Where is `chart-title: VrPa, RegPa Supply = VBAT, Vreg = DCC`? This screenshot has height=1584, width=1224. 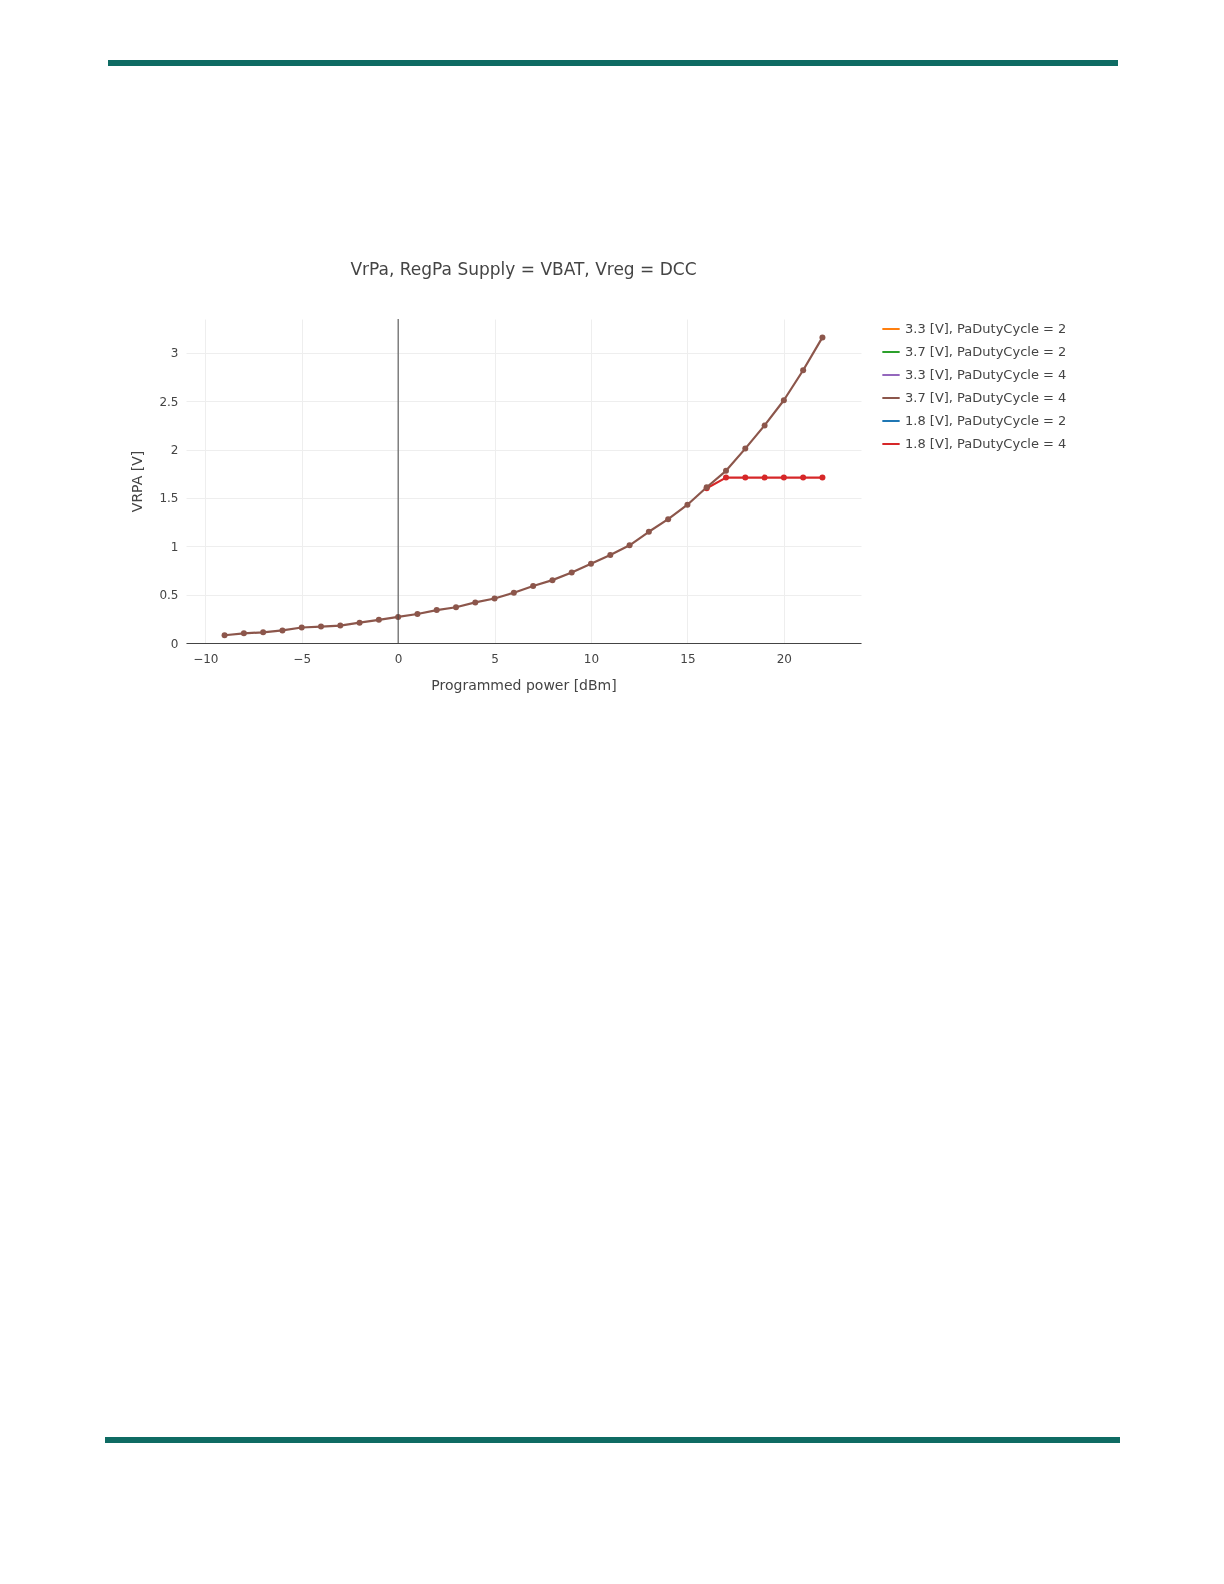 chart-title: VrPa, RegPa Supply = VBAT, Vreg = DCC is located at coordinates (523, 268).